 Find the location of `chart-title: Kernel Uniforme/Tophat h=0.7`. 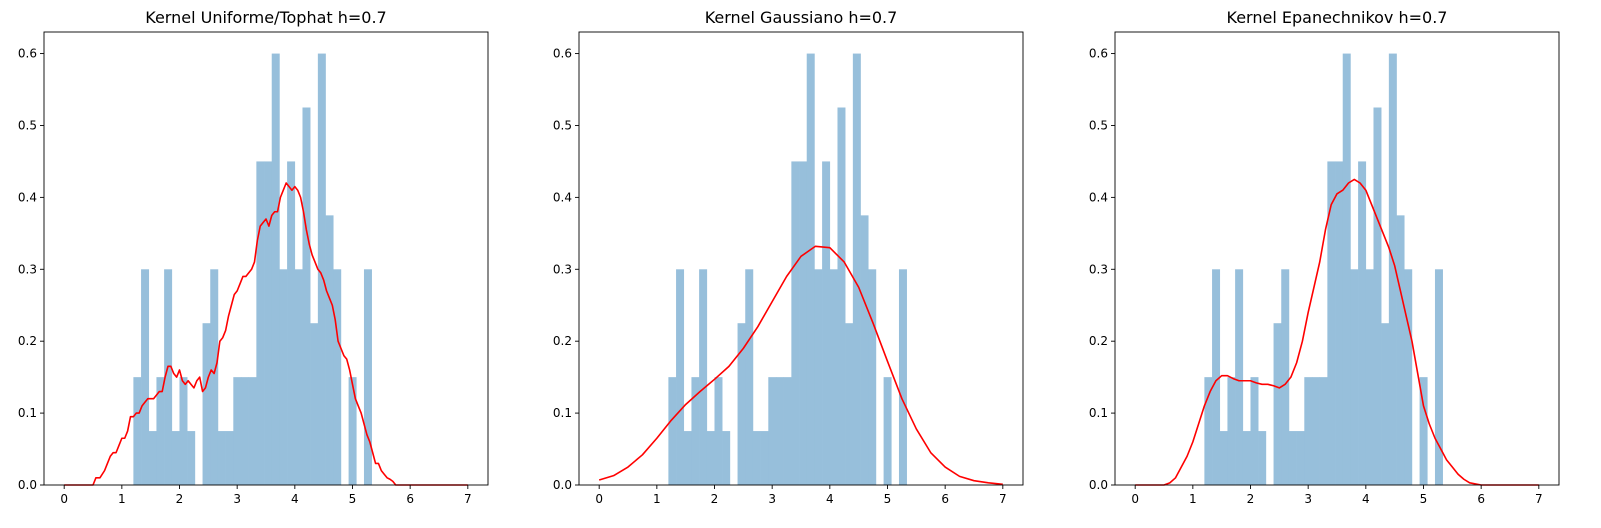

chart-title: Kernel Uniforme/Tophat h=0.7 is located at coordinates (265, 17).